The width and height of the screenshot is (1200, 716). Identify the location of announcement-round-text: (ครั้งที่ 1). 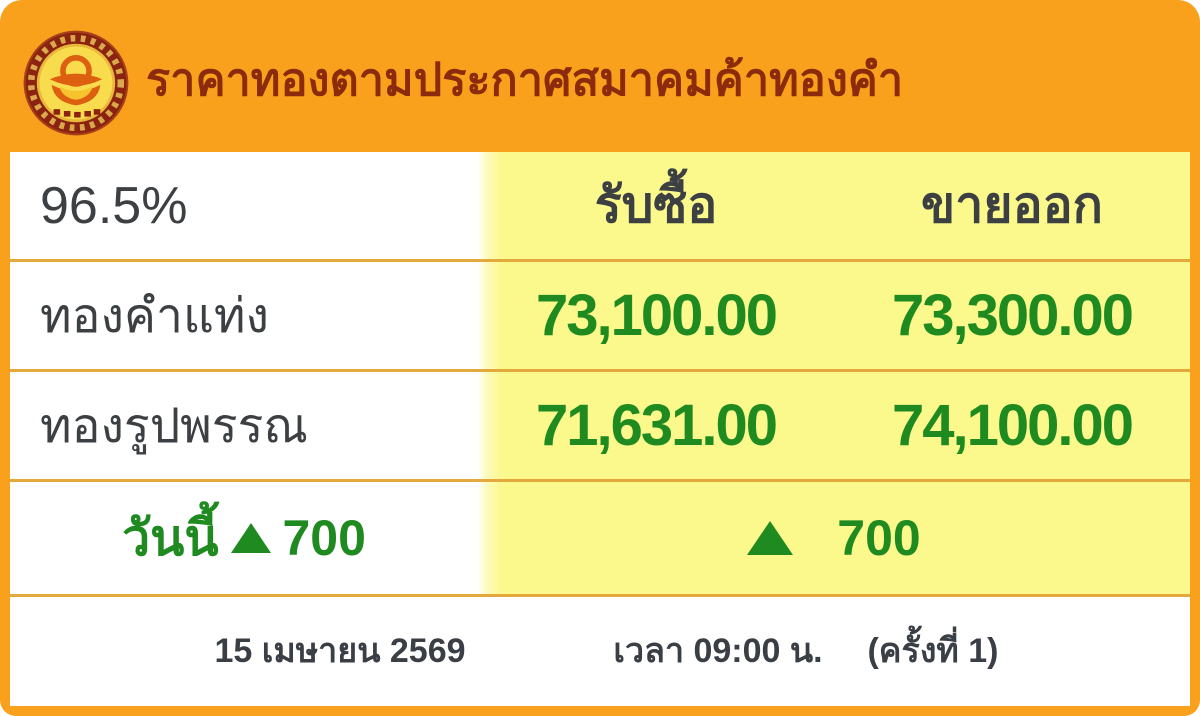
(933, 651).